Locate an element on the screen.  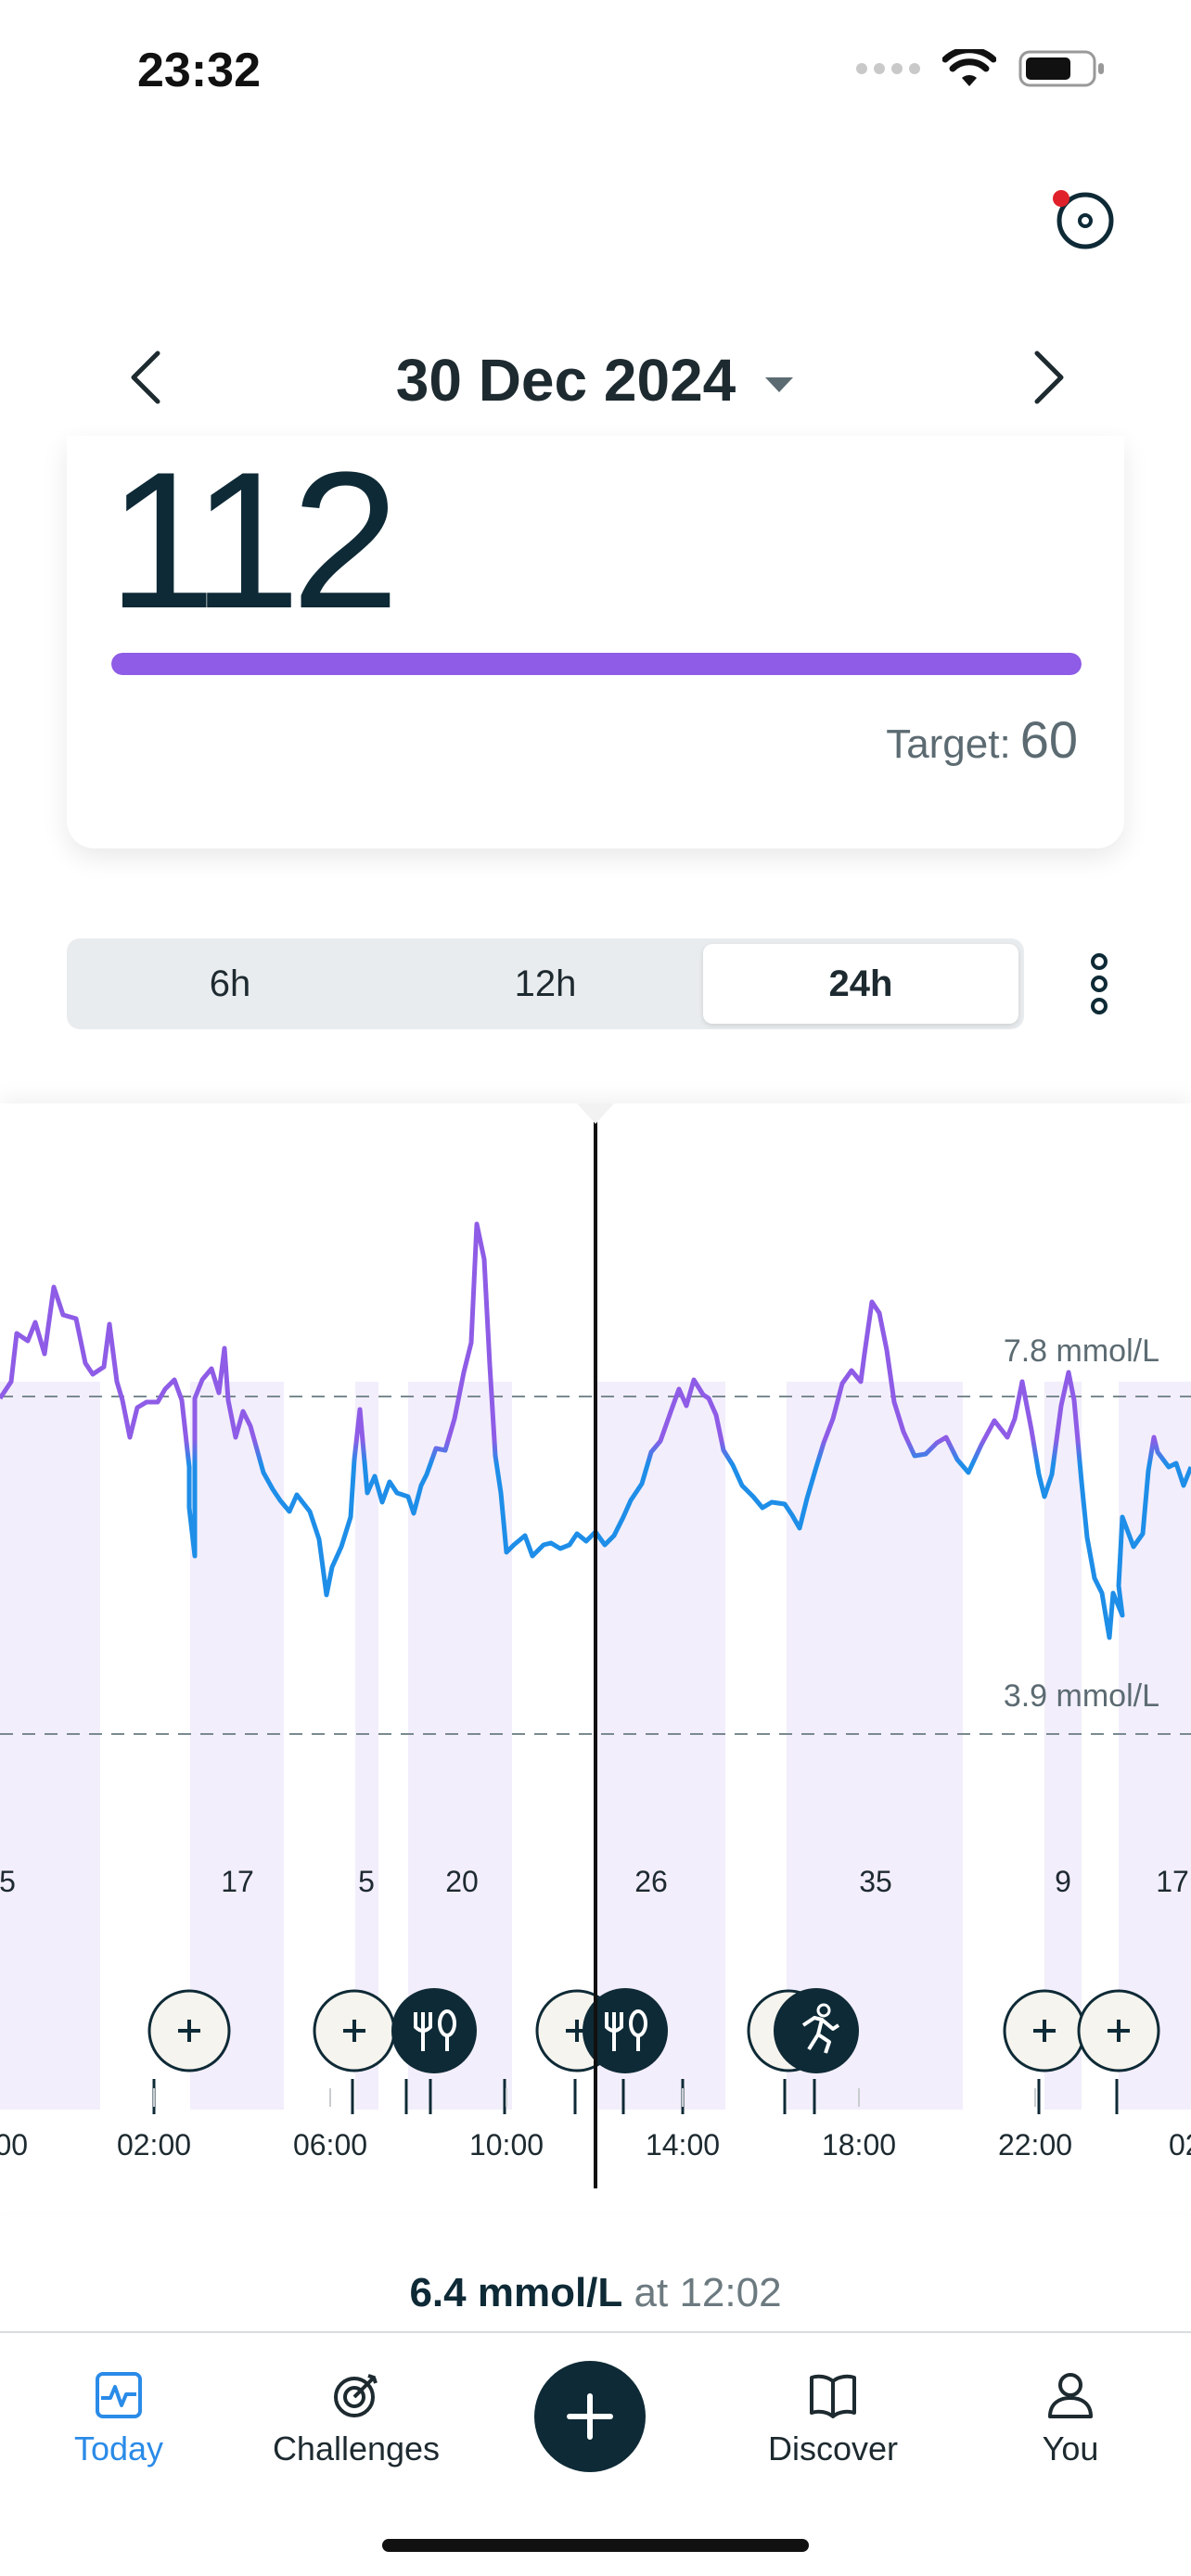
nav-you: You is located at coordinates (1070, 2419).